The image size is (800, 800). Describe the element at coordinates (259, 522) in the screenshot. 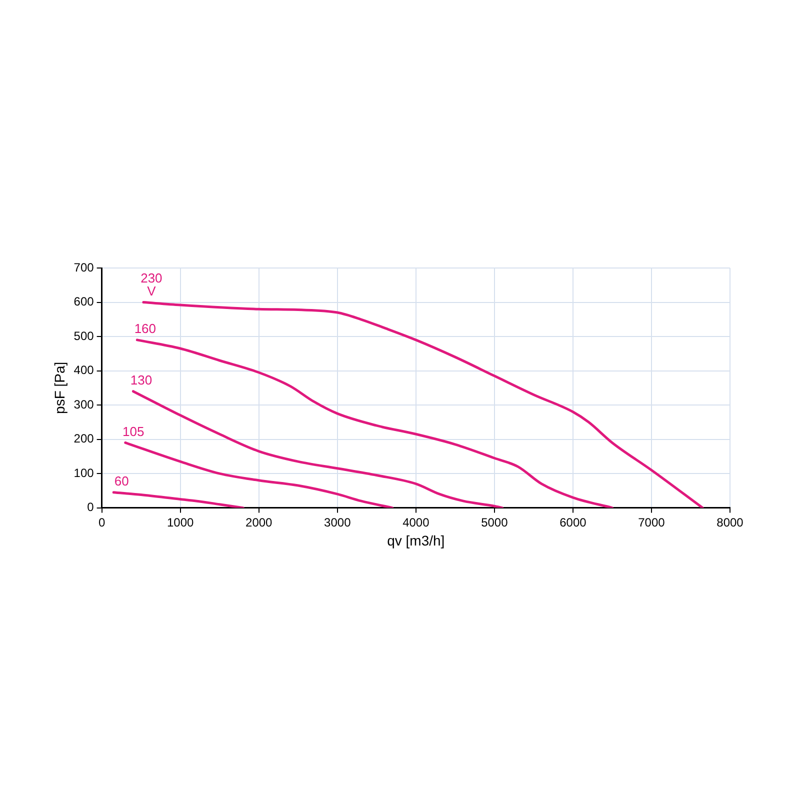

I see `x-tick-label: 2000` at that location.